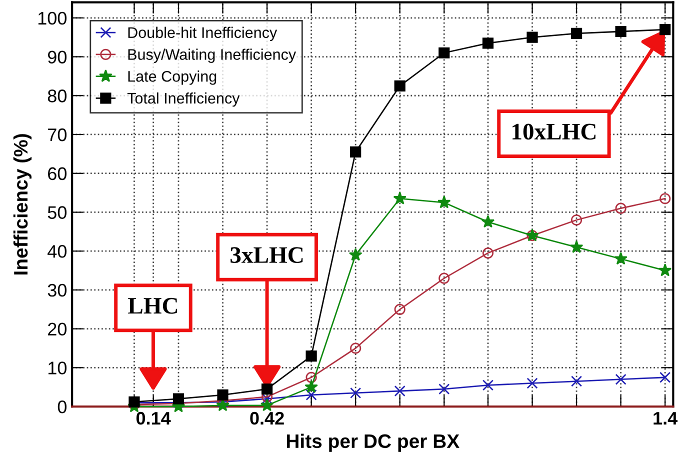 This screenshot has height=470, width=680. Describe the element at coordinates (52, 18) in the screenshot. I see `y-tick-label: 100` at that location.